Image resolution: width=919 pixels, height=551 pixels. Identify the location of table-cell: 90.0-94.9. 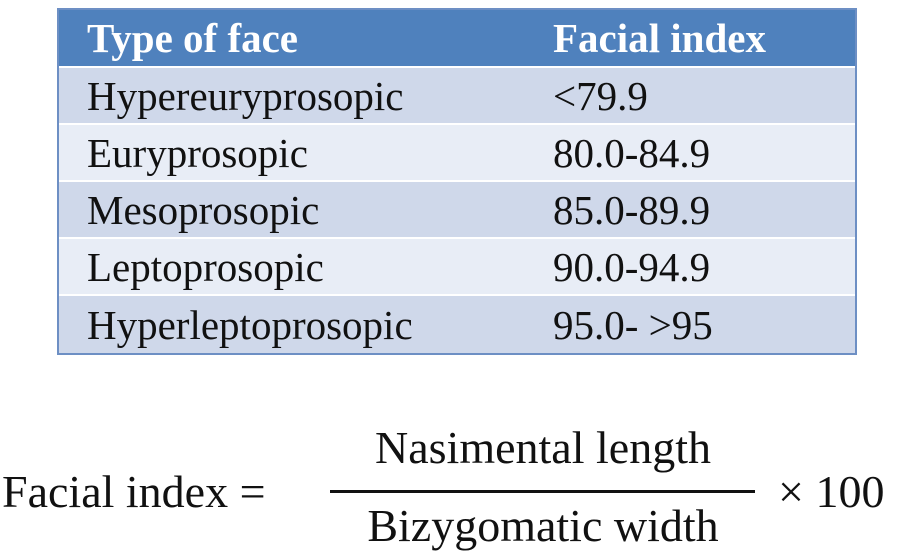
(632, 266).